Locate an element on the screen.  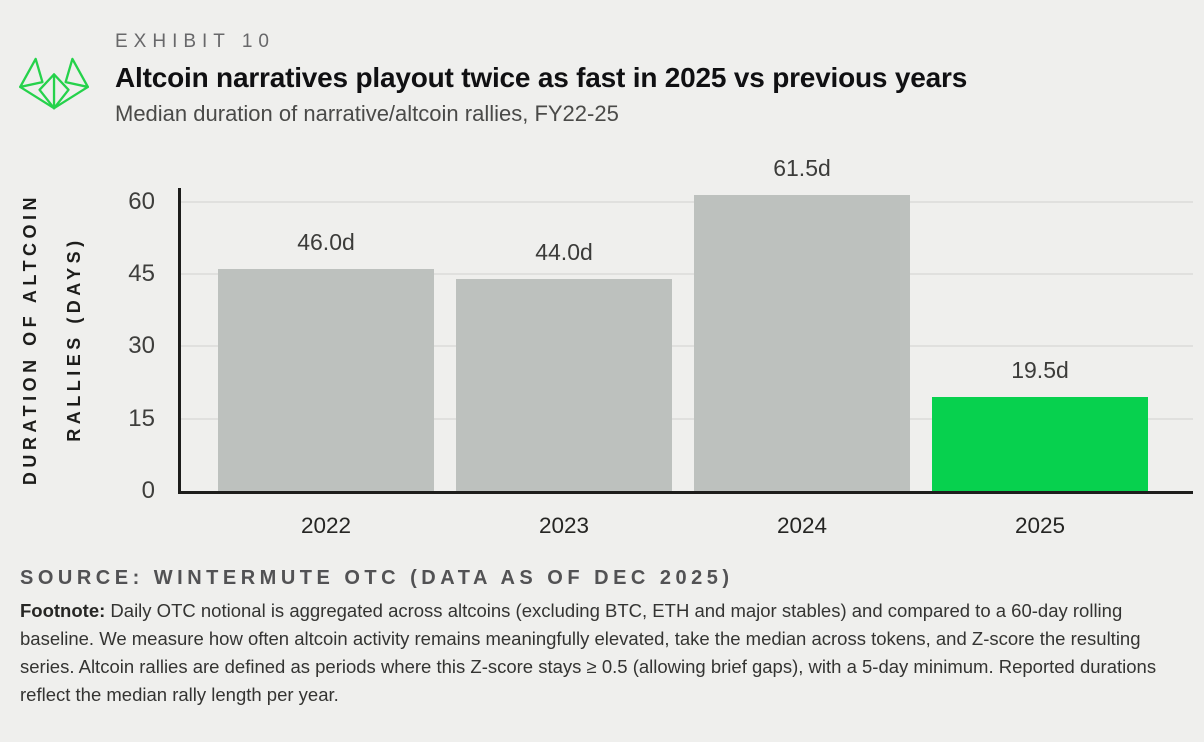
y-axis-line is located at coordinates (179, 341).